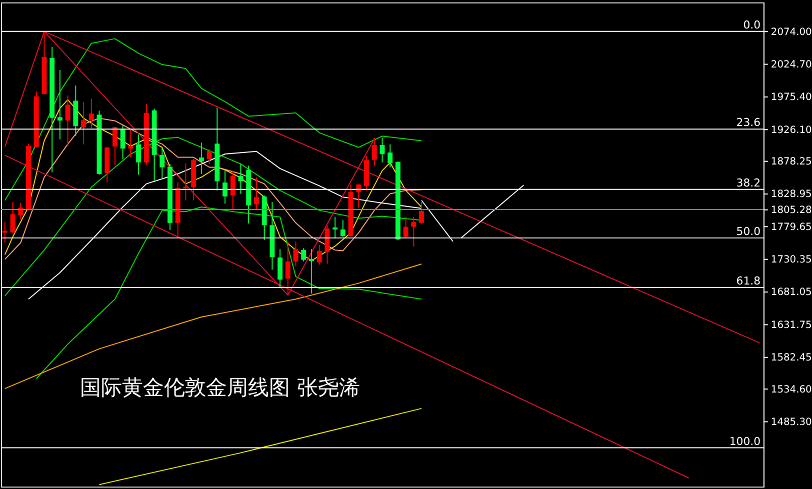 This screenshot has height=489, width=812. What do you see at coordinates (748, 231) in the screenshot?
I see `annotation: 50.0` at bounding box center [748, 231].